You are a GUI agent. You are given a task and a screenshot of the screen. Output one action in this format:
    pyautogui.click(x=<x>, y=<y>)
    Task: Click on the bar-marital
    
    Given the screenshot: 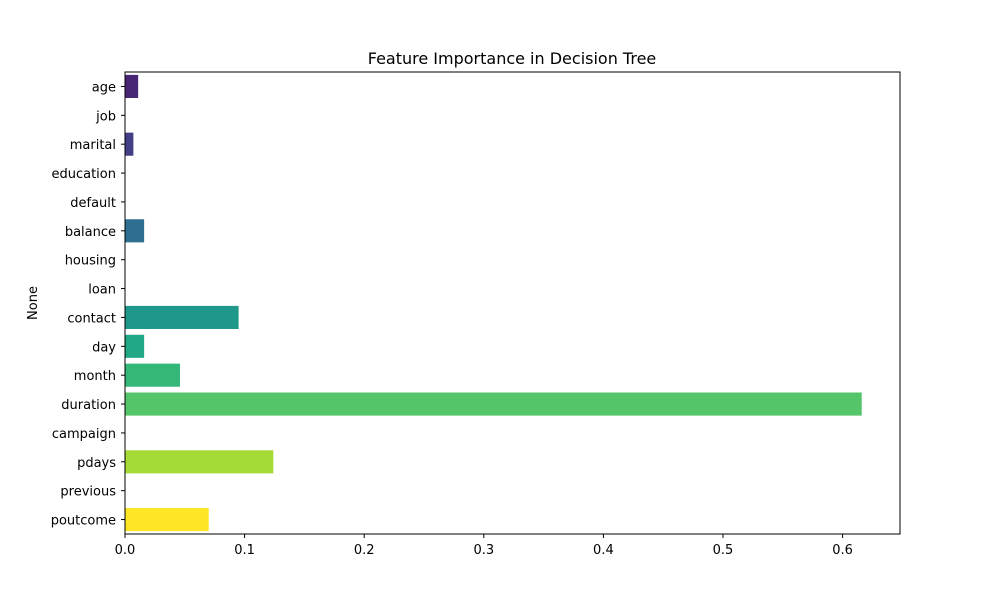 What is the action you would take?
    pyautogui.click(x=129, y=144)
    